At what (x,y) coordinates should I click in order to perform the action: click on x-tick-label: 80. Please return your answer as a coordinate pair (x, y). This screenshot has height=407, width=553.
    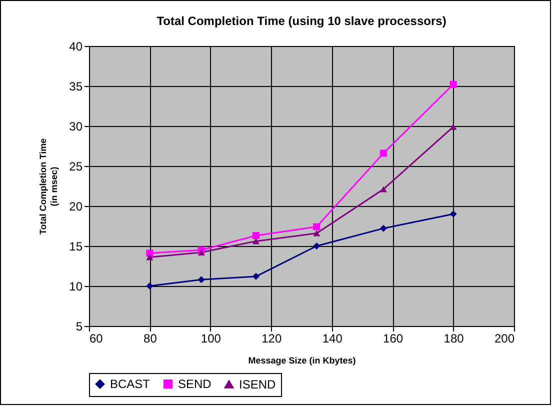
    Looking at the image, I should click on (151, 339).